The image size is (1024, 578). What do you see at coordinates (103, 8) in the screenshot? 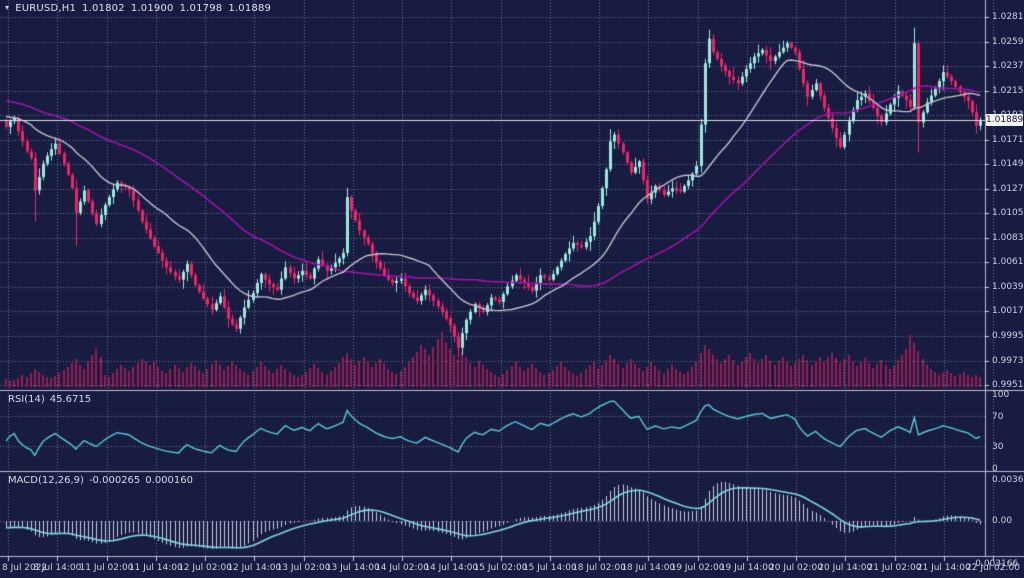
I see `ohlc-open: 1.01802` at bounding box center [103, 8].